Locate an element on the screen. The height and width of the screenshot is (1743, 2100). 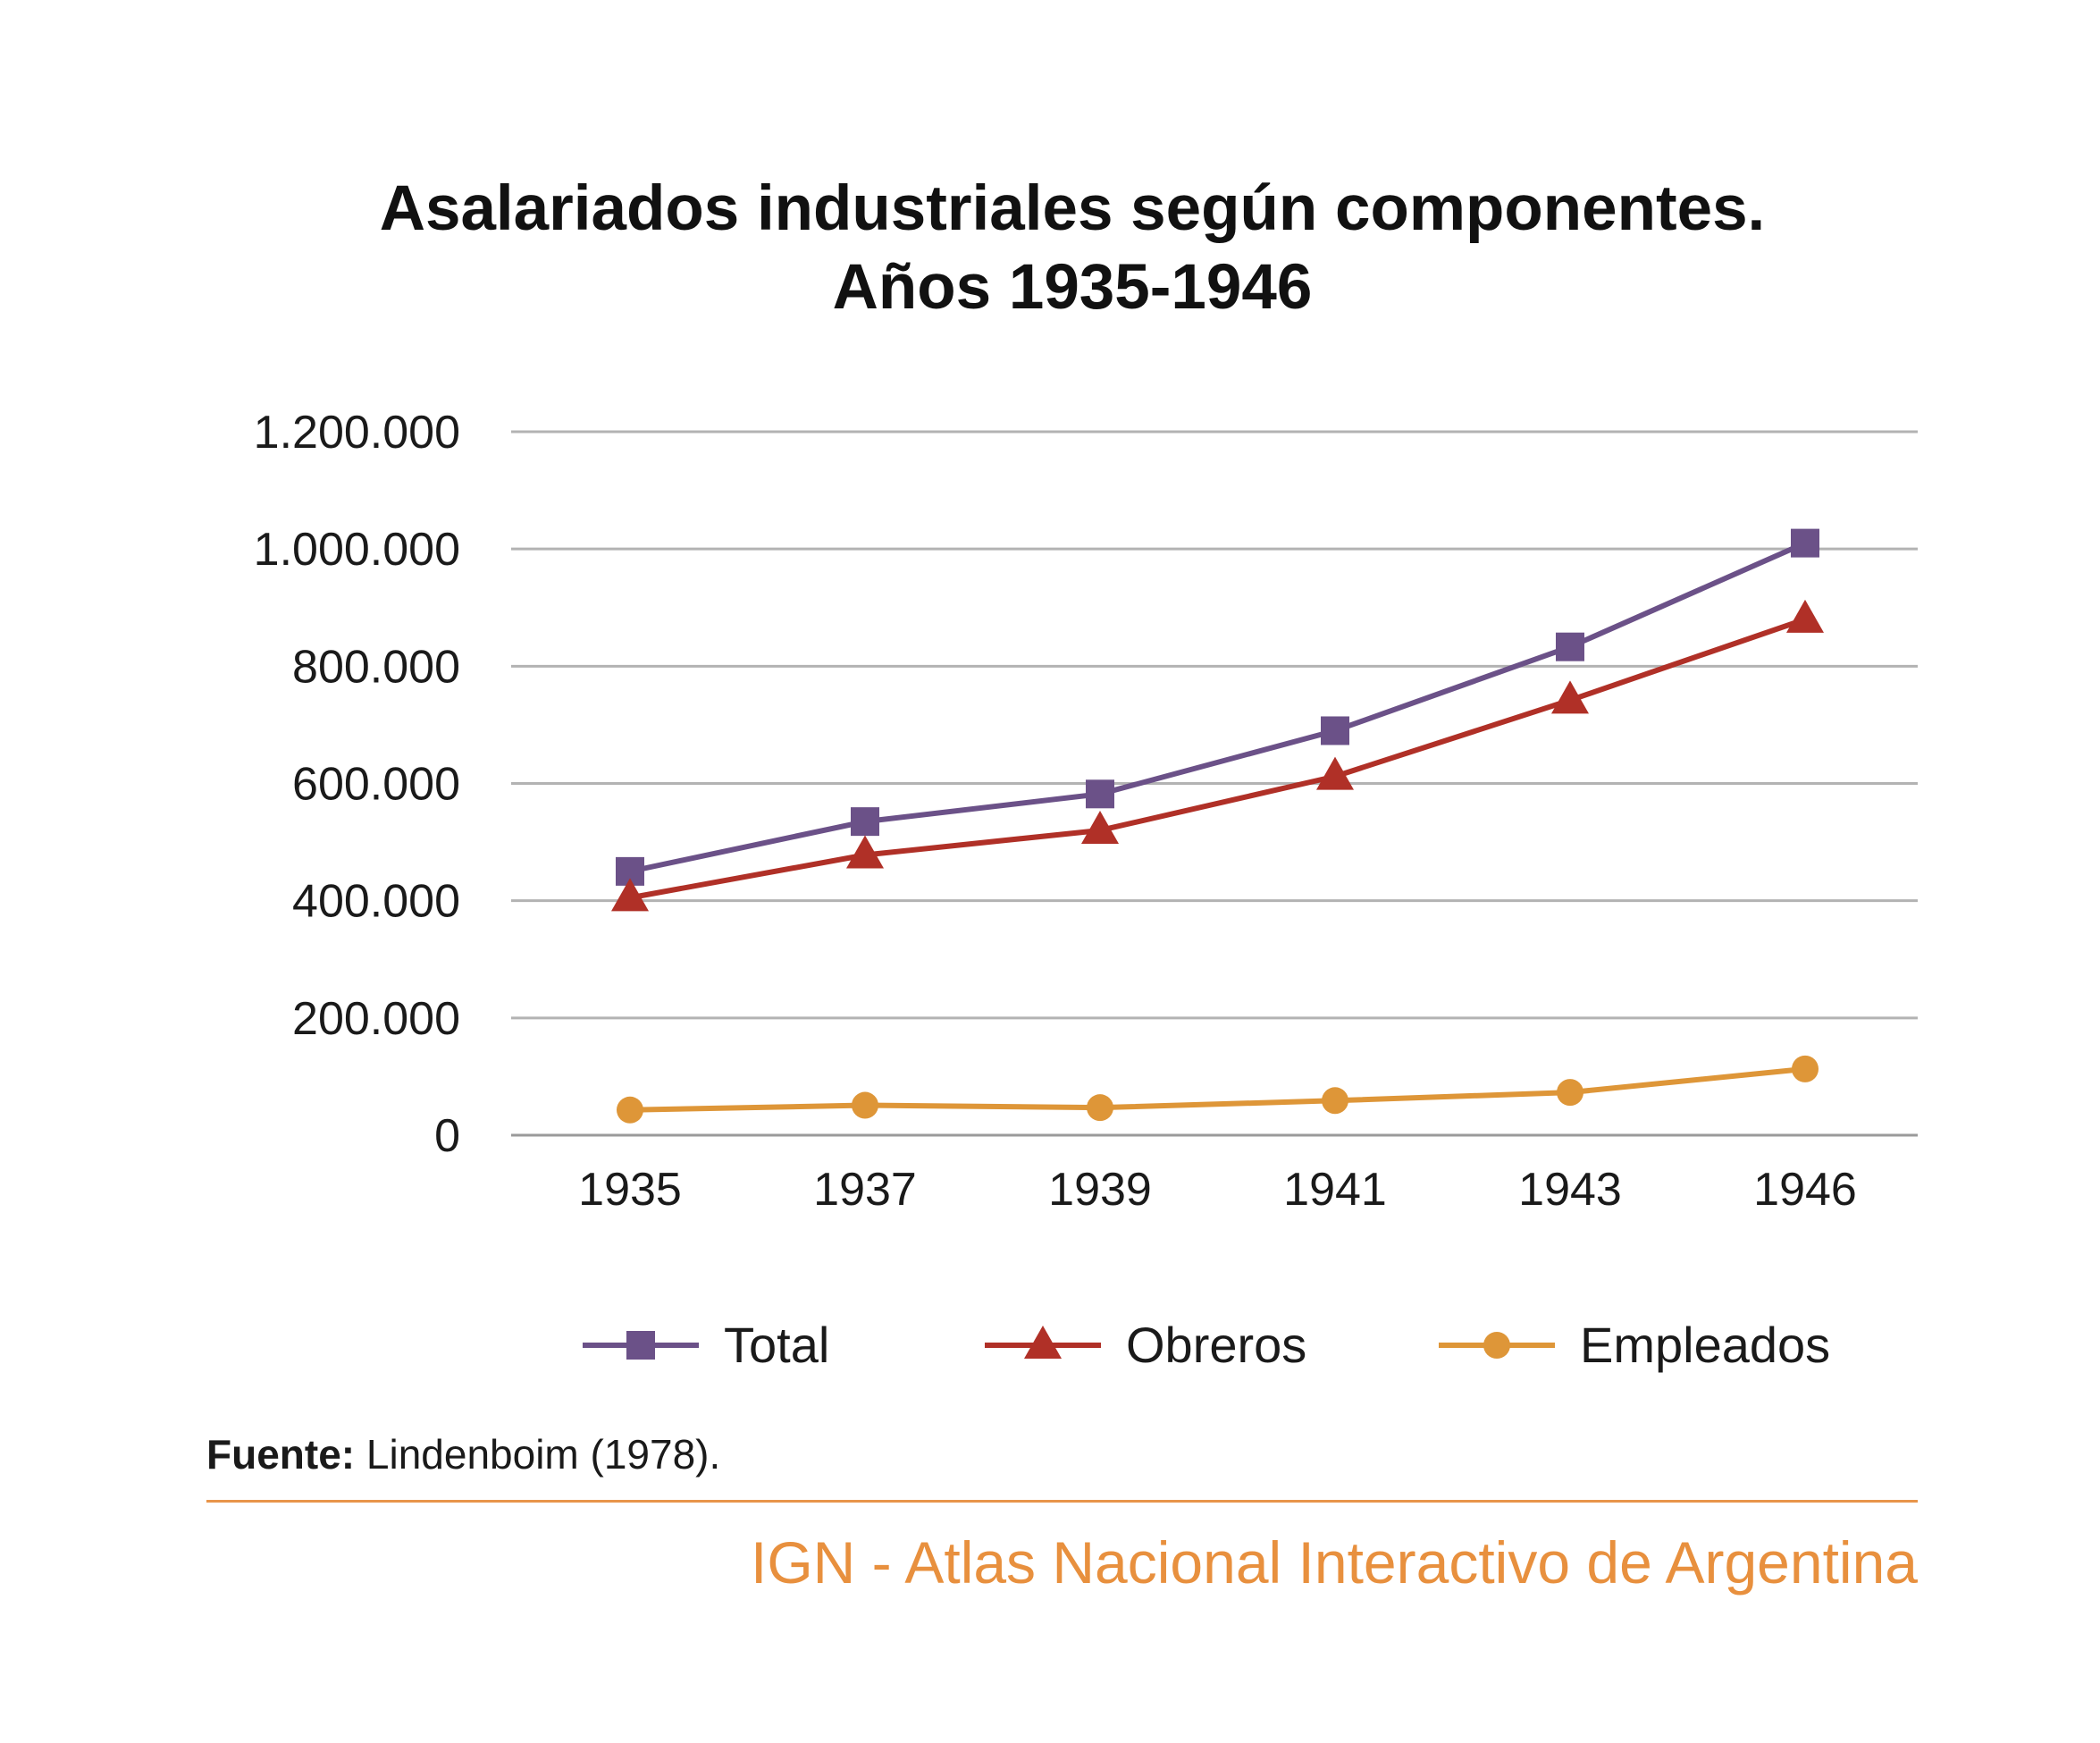
x-tick-label: 1937 is located at coordinates (865, 1190).